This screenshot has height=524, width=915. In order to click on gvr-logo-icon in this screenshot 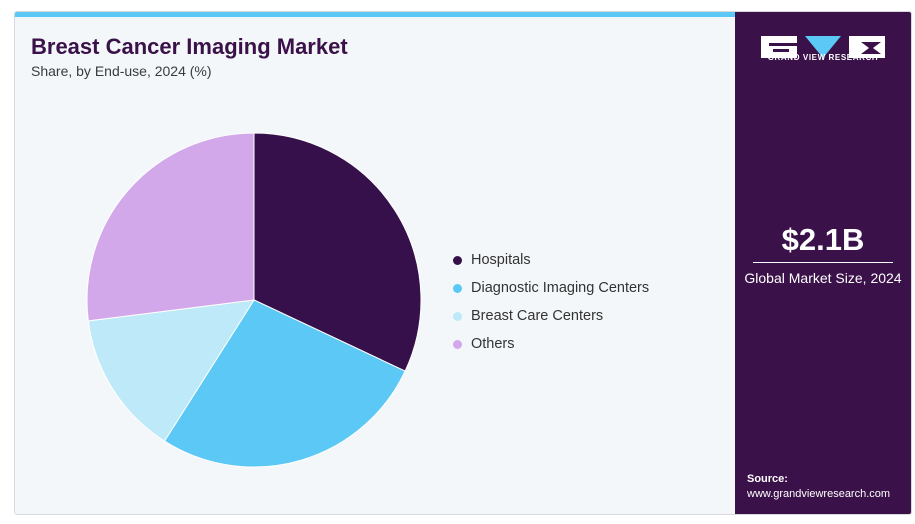, I will do `click(823, 47)`.